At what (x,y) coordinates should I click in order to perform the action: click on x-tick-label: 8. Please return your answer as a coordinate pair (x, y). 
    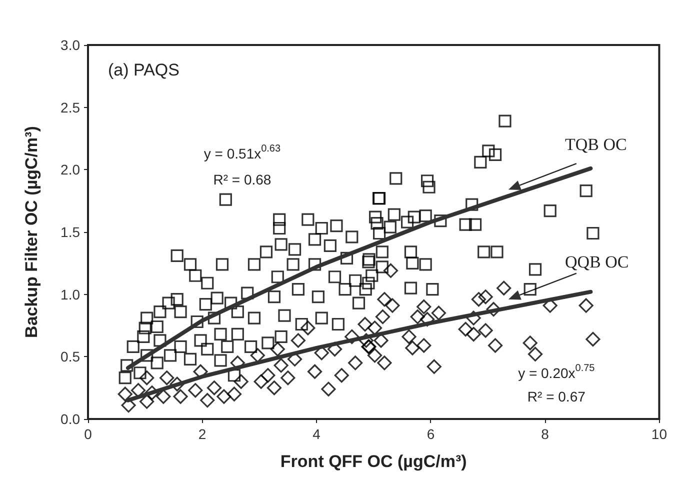
    Looking at the image, I should click on (545, 434).